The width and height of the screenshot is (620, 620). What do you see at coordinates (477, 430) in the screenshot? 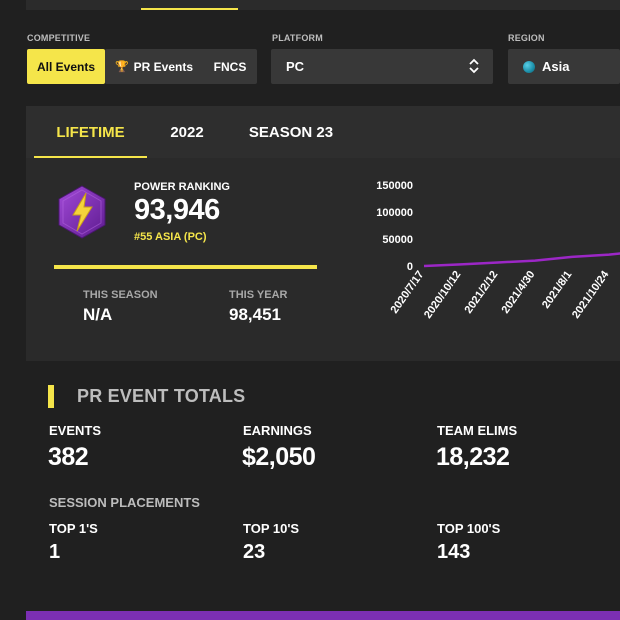
I see `team-elims-label: TEAM ELIMS` at bounding box center [477, 430].